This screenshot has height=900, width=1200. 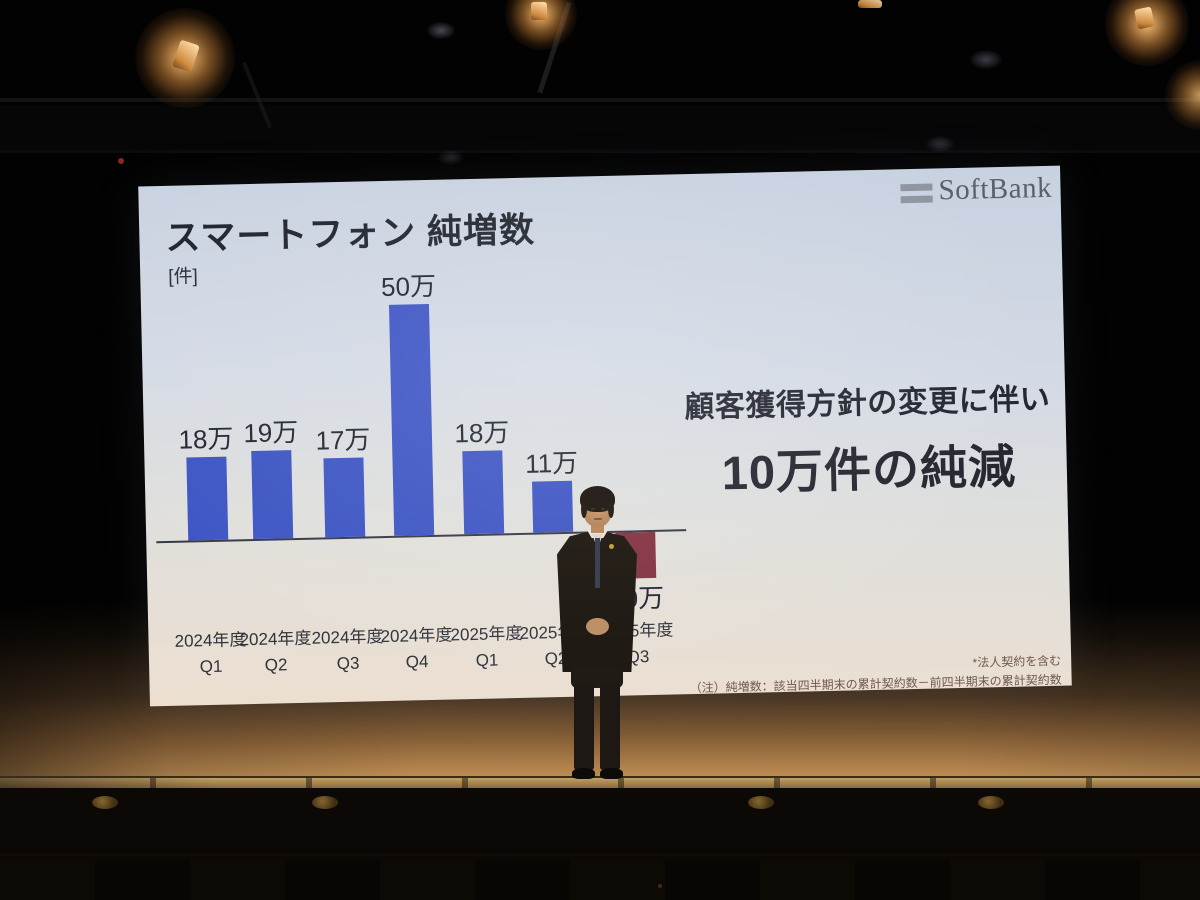 I want to click on bar-value-label: 11万, so click(x=551, y=463).